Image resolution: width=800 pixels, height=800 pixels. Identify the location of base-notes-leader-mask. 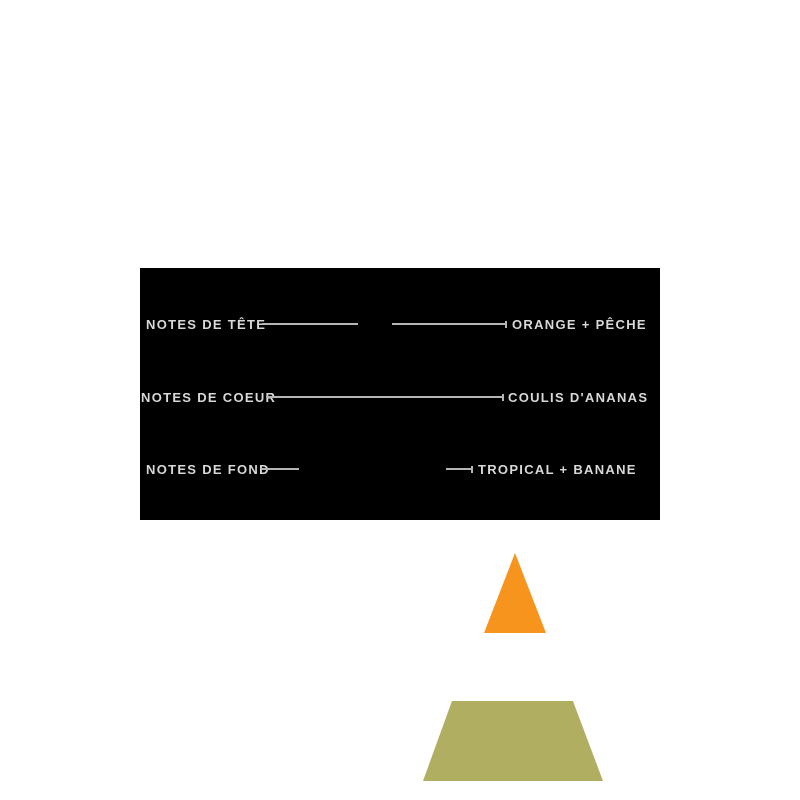
(372, 469).